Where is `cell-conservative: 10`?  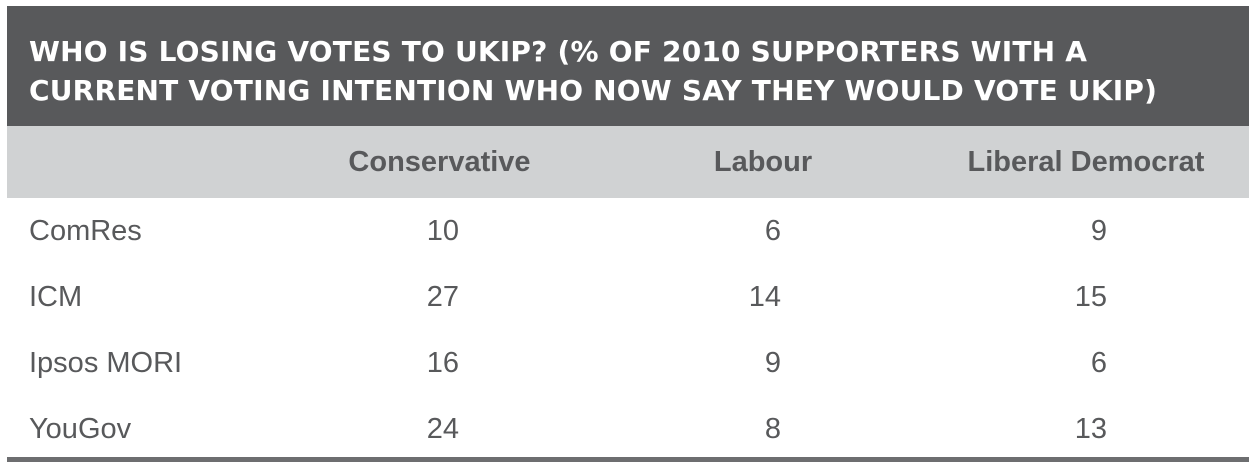
cell-conservative: 10 is located at coordinates (442, 231).